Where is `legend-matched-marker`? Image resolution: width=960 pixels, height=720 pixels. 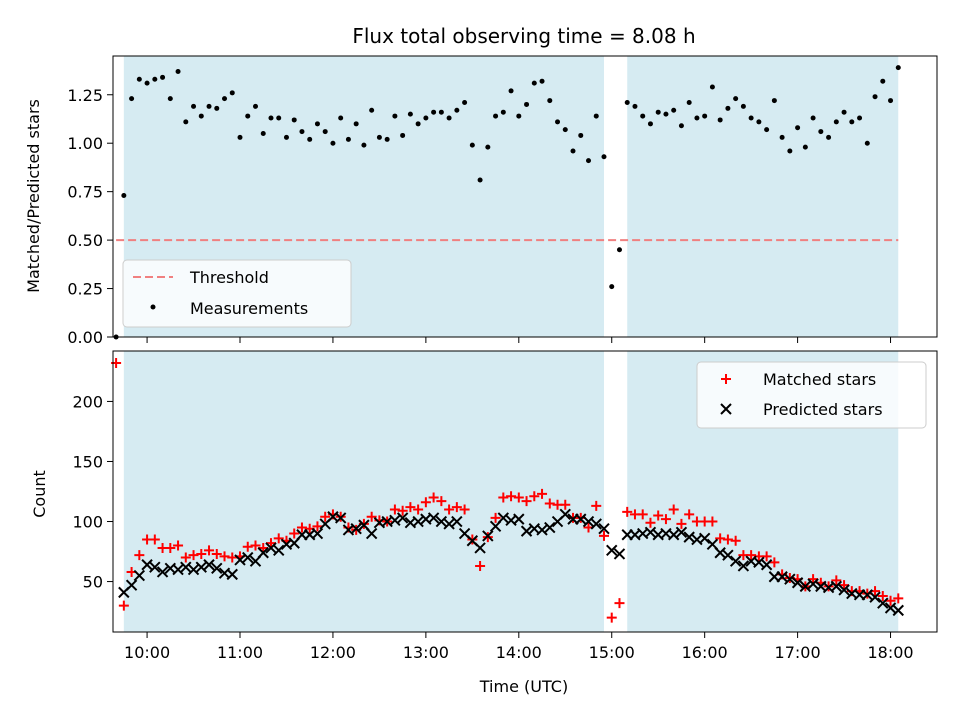
legend-matched-marker is located at coordinates (726, 379).